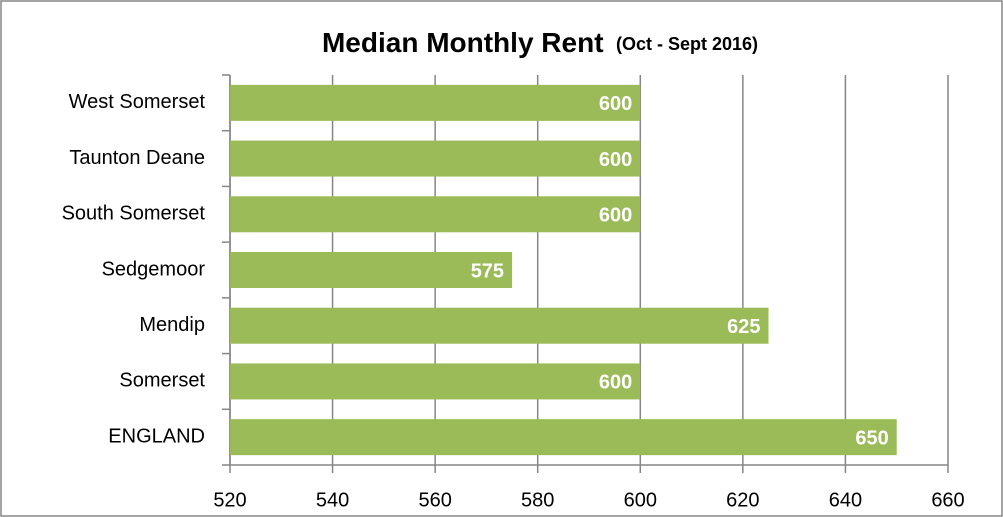  I want to click on x-tick-label: 620, so click(742, 500).